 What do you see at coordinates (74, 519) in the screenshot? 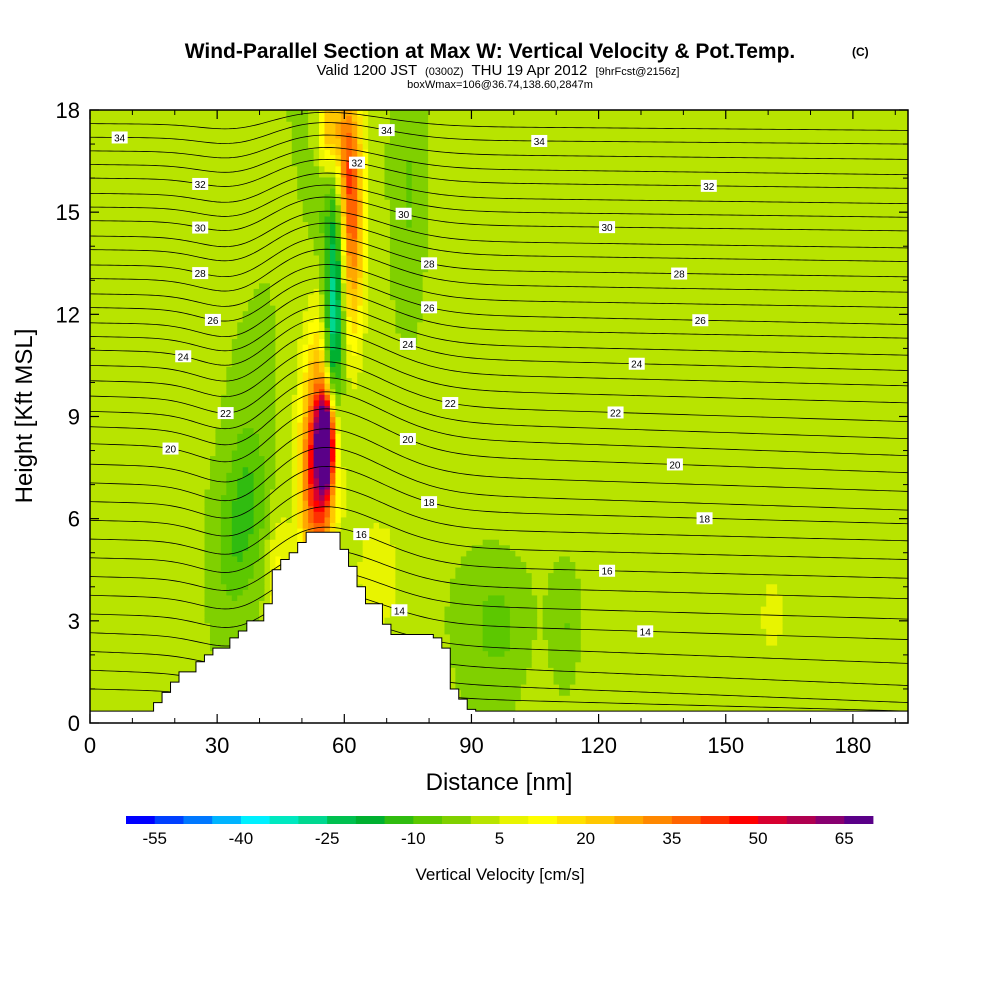
I see `y-tick-label: 6` at bounding box center [74, 519].